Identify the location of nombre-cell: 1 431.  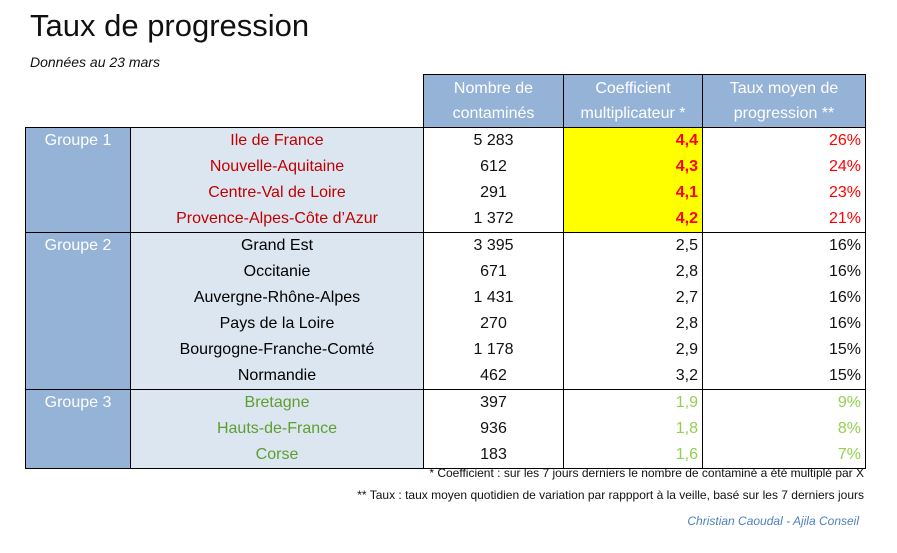
(493, 297).